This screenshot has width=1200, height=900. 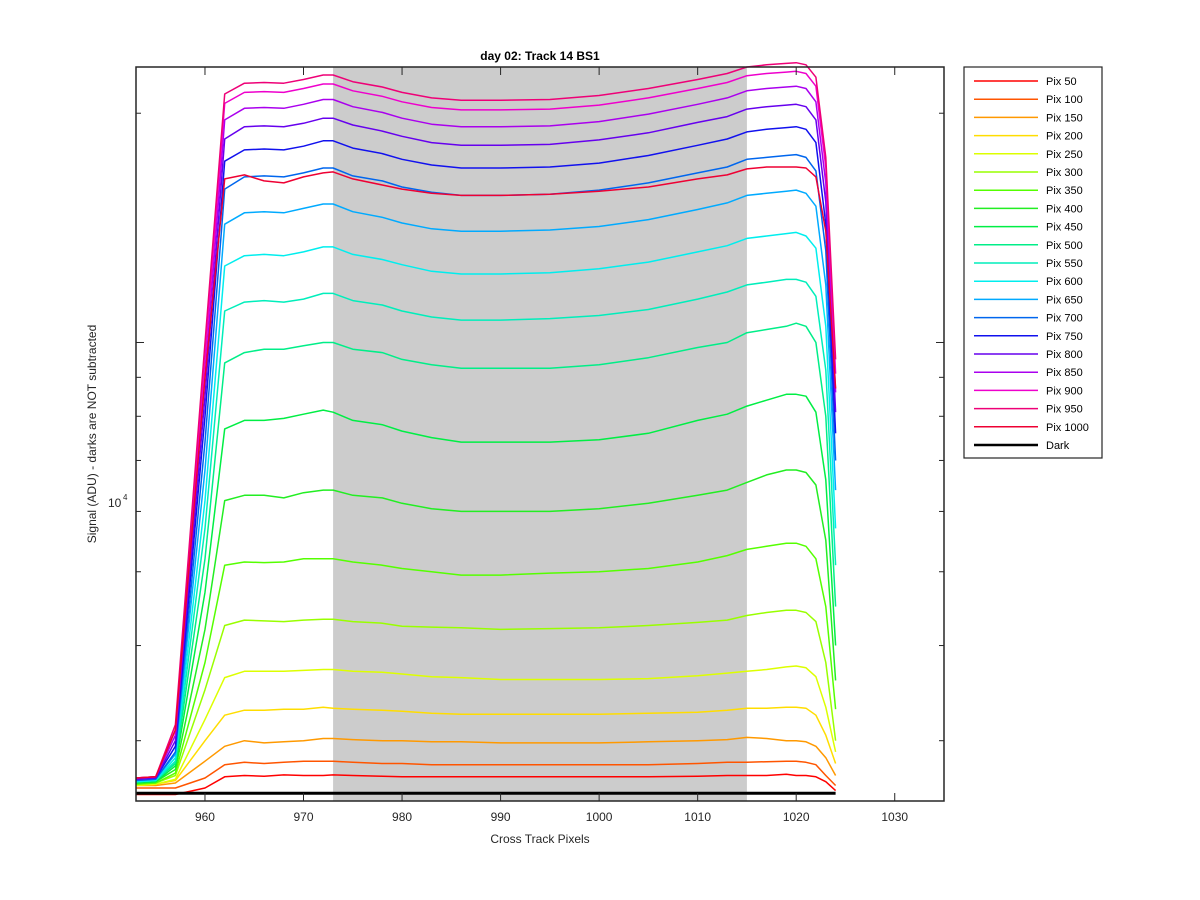 What do you see at coordinates (1064, 191) in the screenshot?
I see `legend-label: Pix 350` at bounding box center [1064, 191].